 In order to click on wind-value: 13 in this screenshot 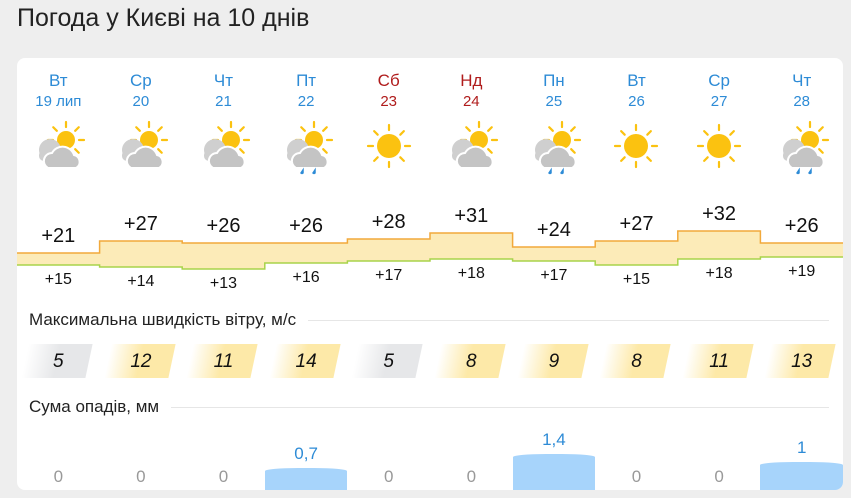, I will do `click(802, 361)`.